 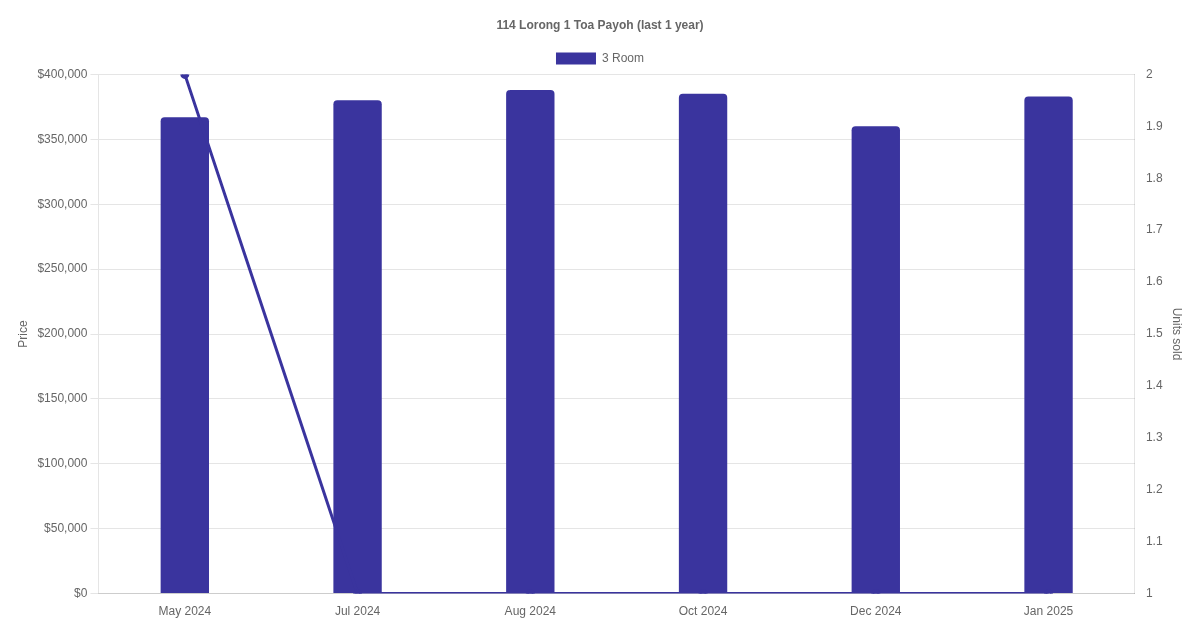 What do you see at coordinates (530, 611) in the screenshot?
I see `x-tick-label: Aug 2024` at bounding box center [530, 611].